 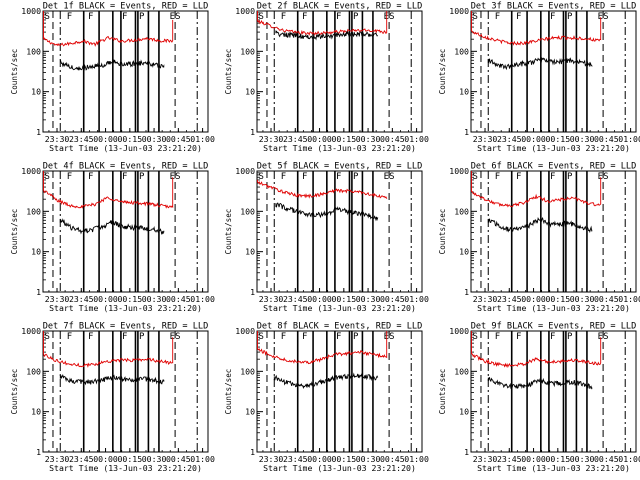 What do you see at coordinates (340, 327) in the screenshot?
I see `panel-title: Det 8f BLACK = Events, RED = LLD` at bounding box center [340, 327].